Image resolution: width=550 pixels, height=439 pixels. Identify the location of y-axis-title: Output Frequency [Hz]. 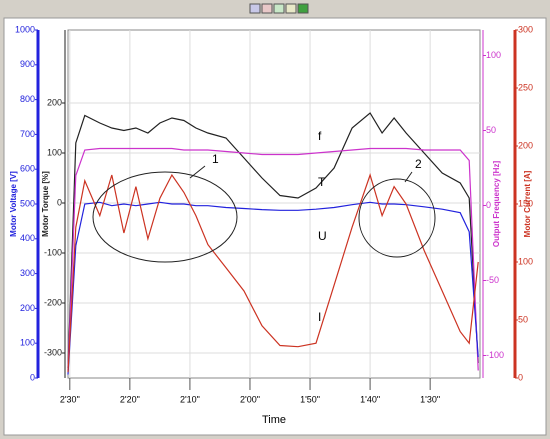
(496, 204).